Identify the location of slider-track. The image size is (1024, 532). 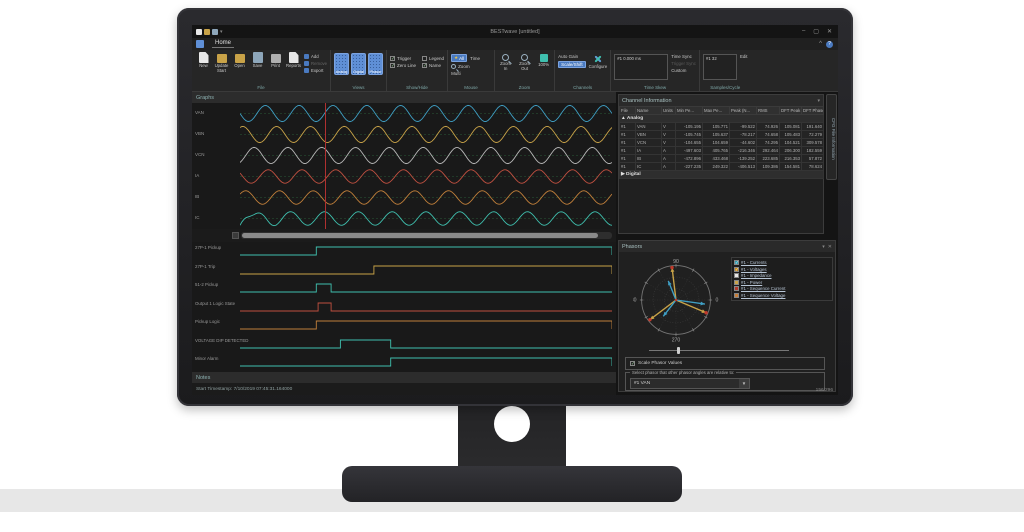
(719, 350).